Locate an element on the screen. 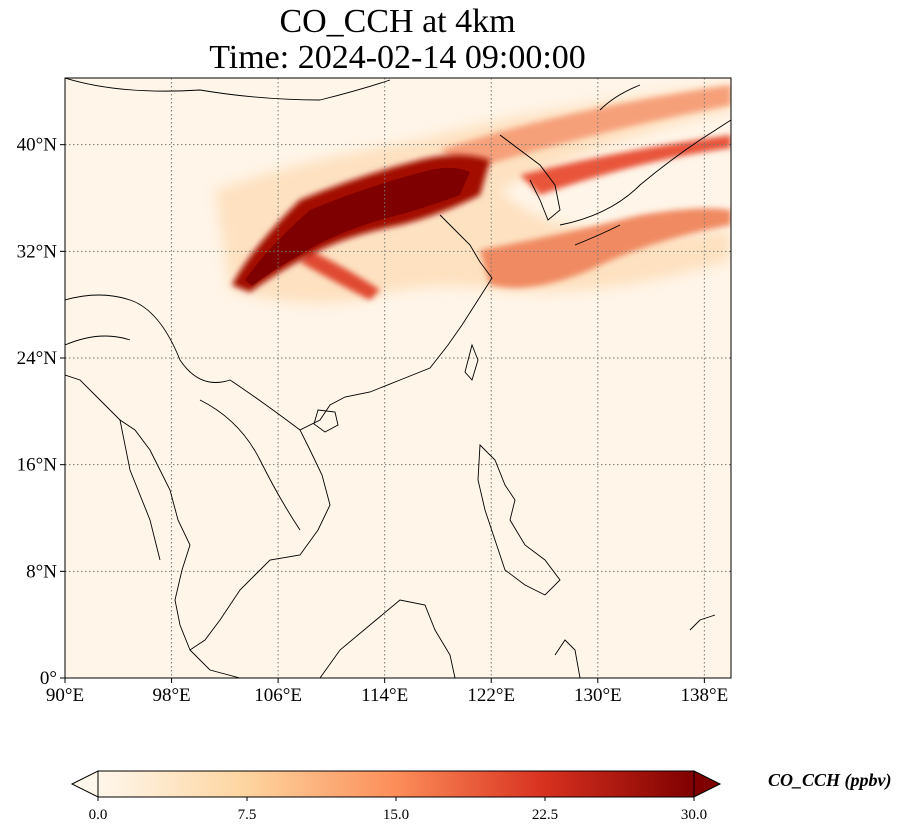 Image resolution: width=921 pixels, height=836 pixels. concentration-plume is located at coordinates (473, 194).